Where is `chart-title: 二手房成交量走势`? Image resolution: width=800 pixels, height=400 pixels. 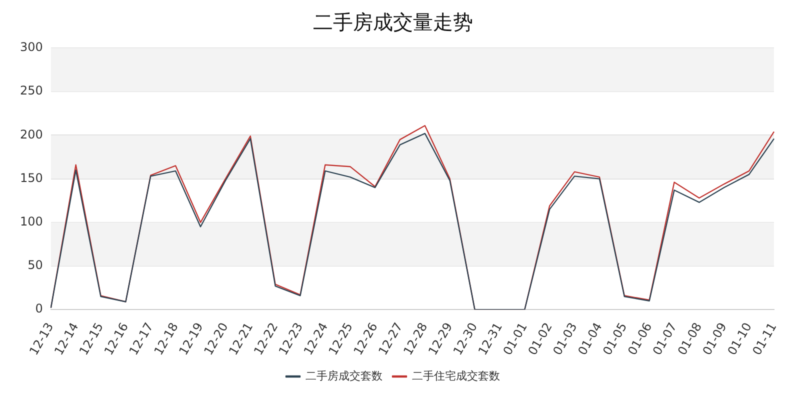
chart-title: 二手房成交量走势 is located at coordinates (393, 22).